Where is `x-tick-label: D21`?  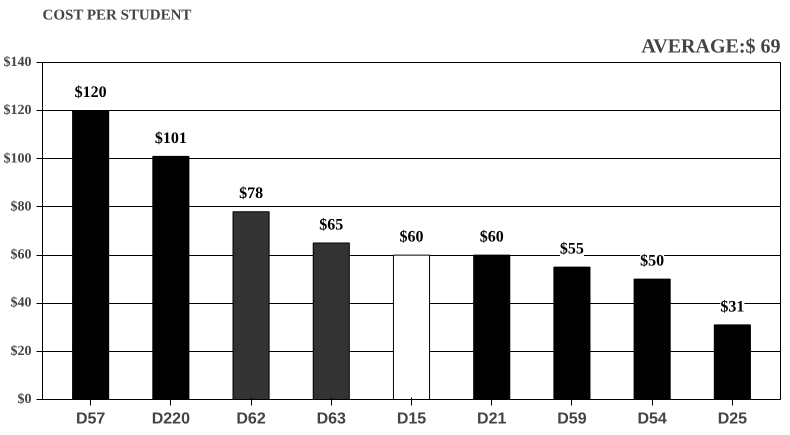 x-tick-label: D21 is located at coordinates (491, 419).